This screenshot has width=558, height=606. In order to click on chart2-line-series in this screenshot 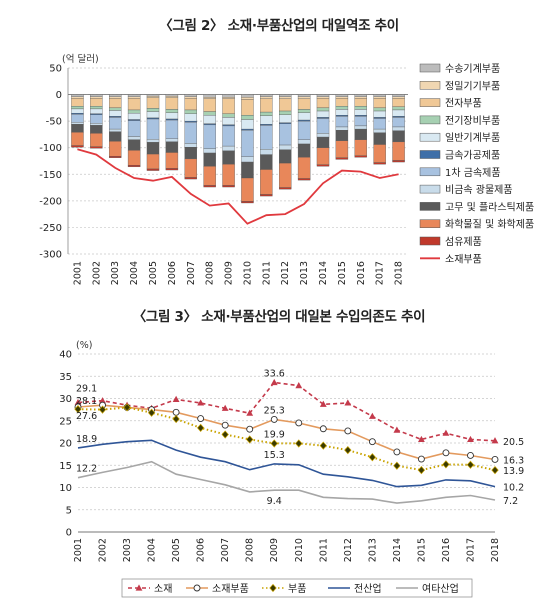, I will do `click(286, 411)`.